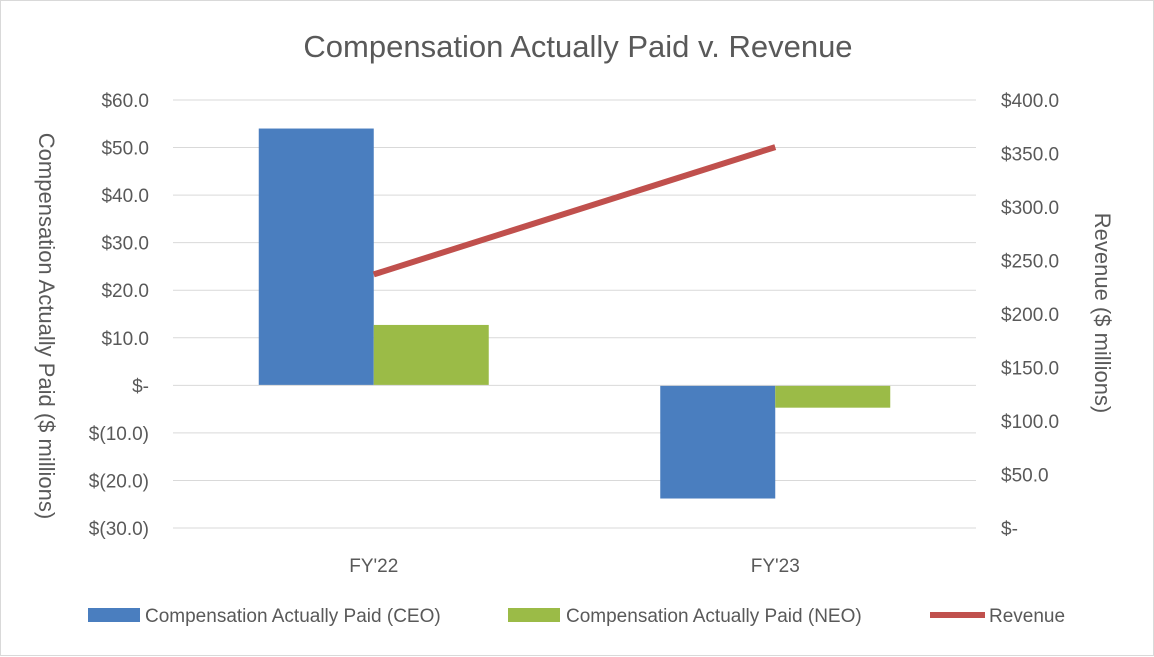 This screenshot has width=1154, height=657. Describe the element at coordinates (775, 566) in the screenshot. I see `category-label: FY'23` at that location.